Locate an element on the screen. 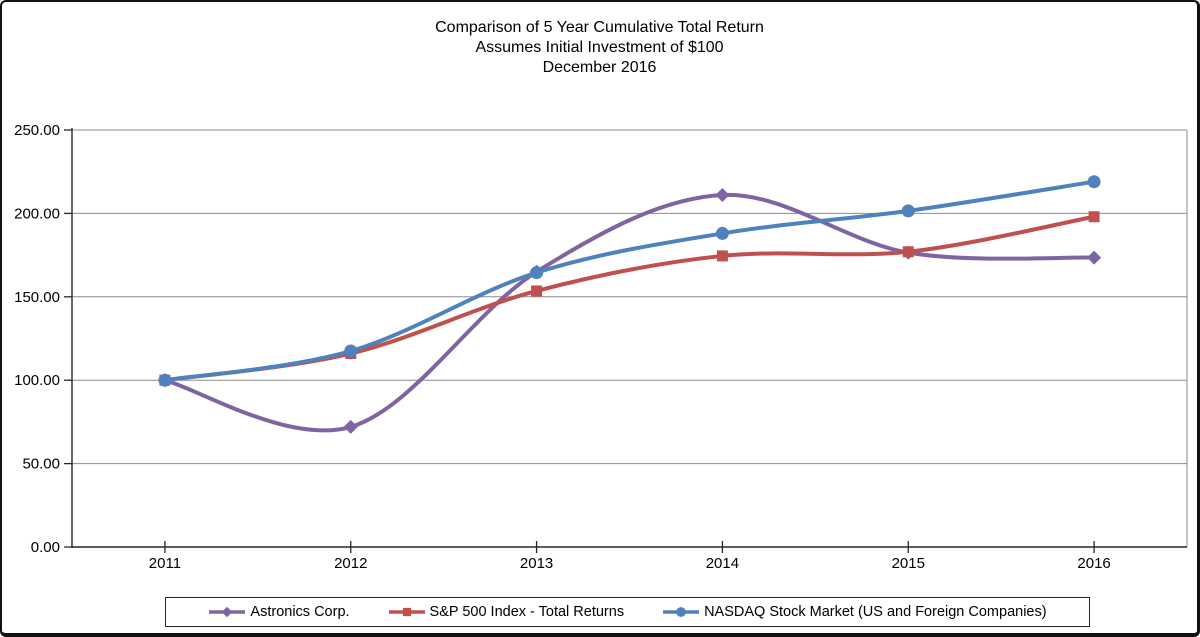 This screenshot has height=637, width=1200. y-axis-label: 50.00 is located at coordinates (41, 464).